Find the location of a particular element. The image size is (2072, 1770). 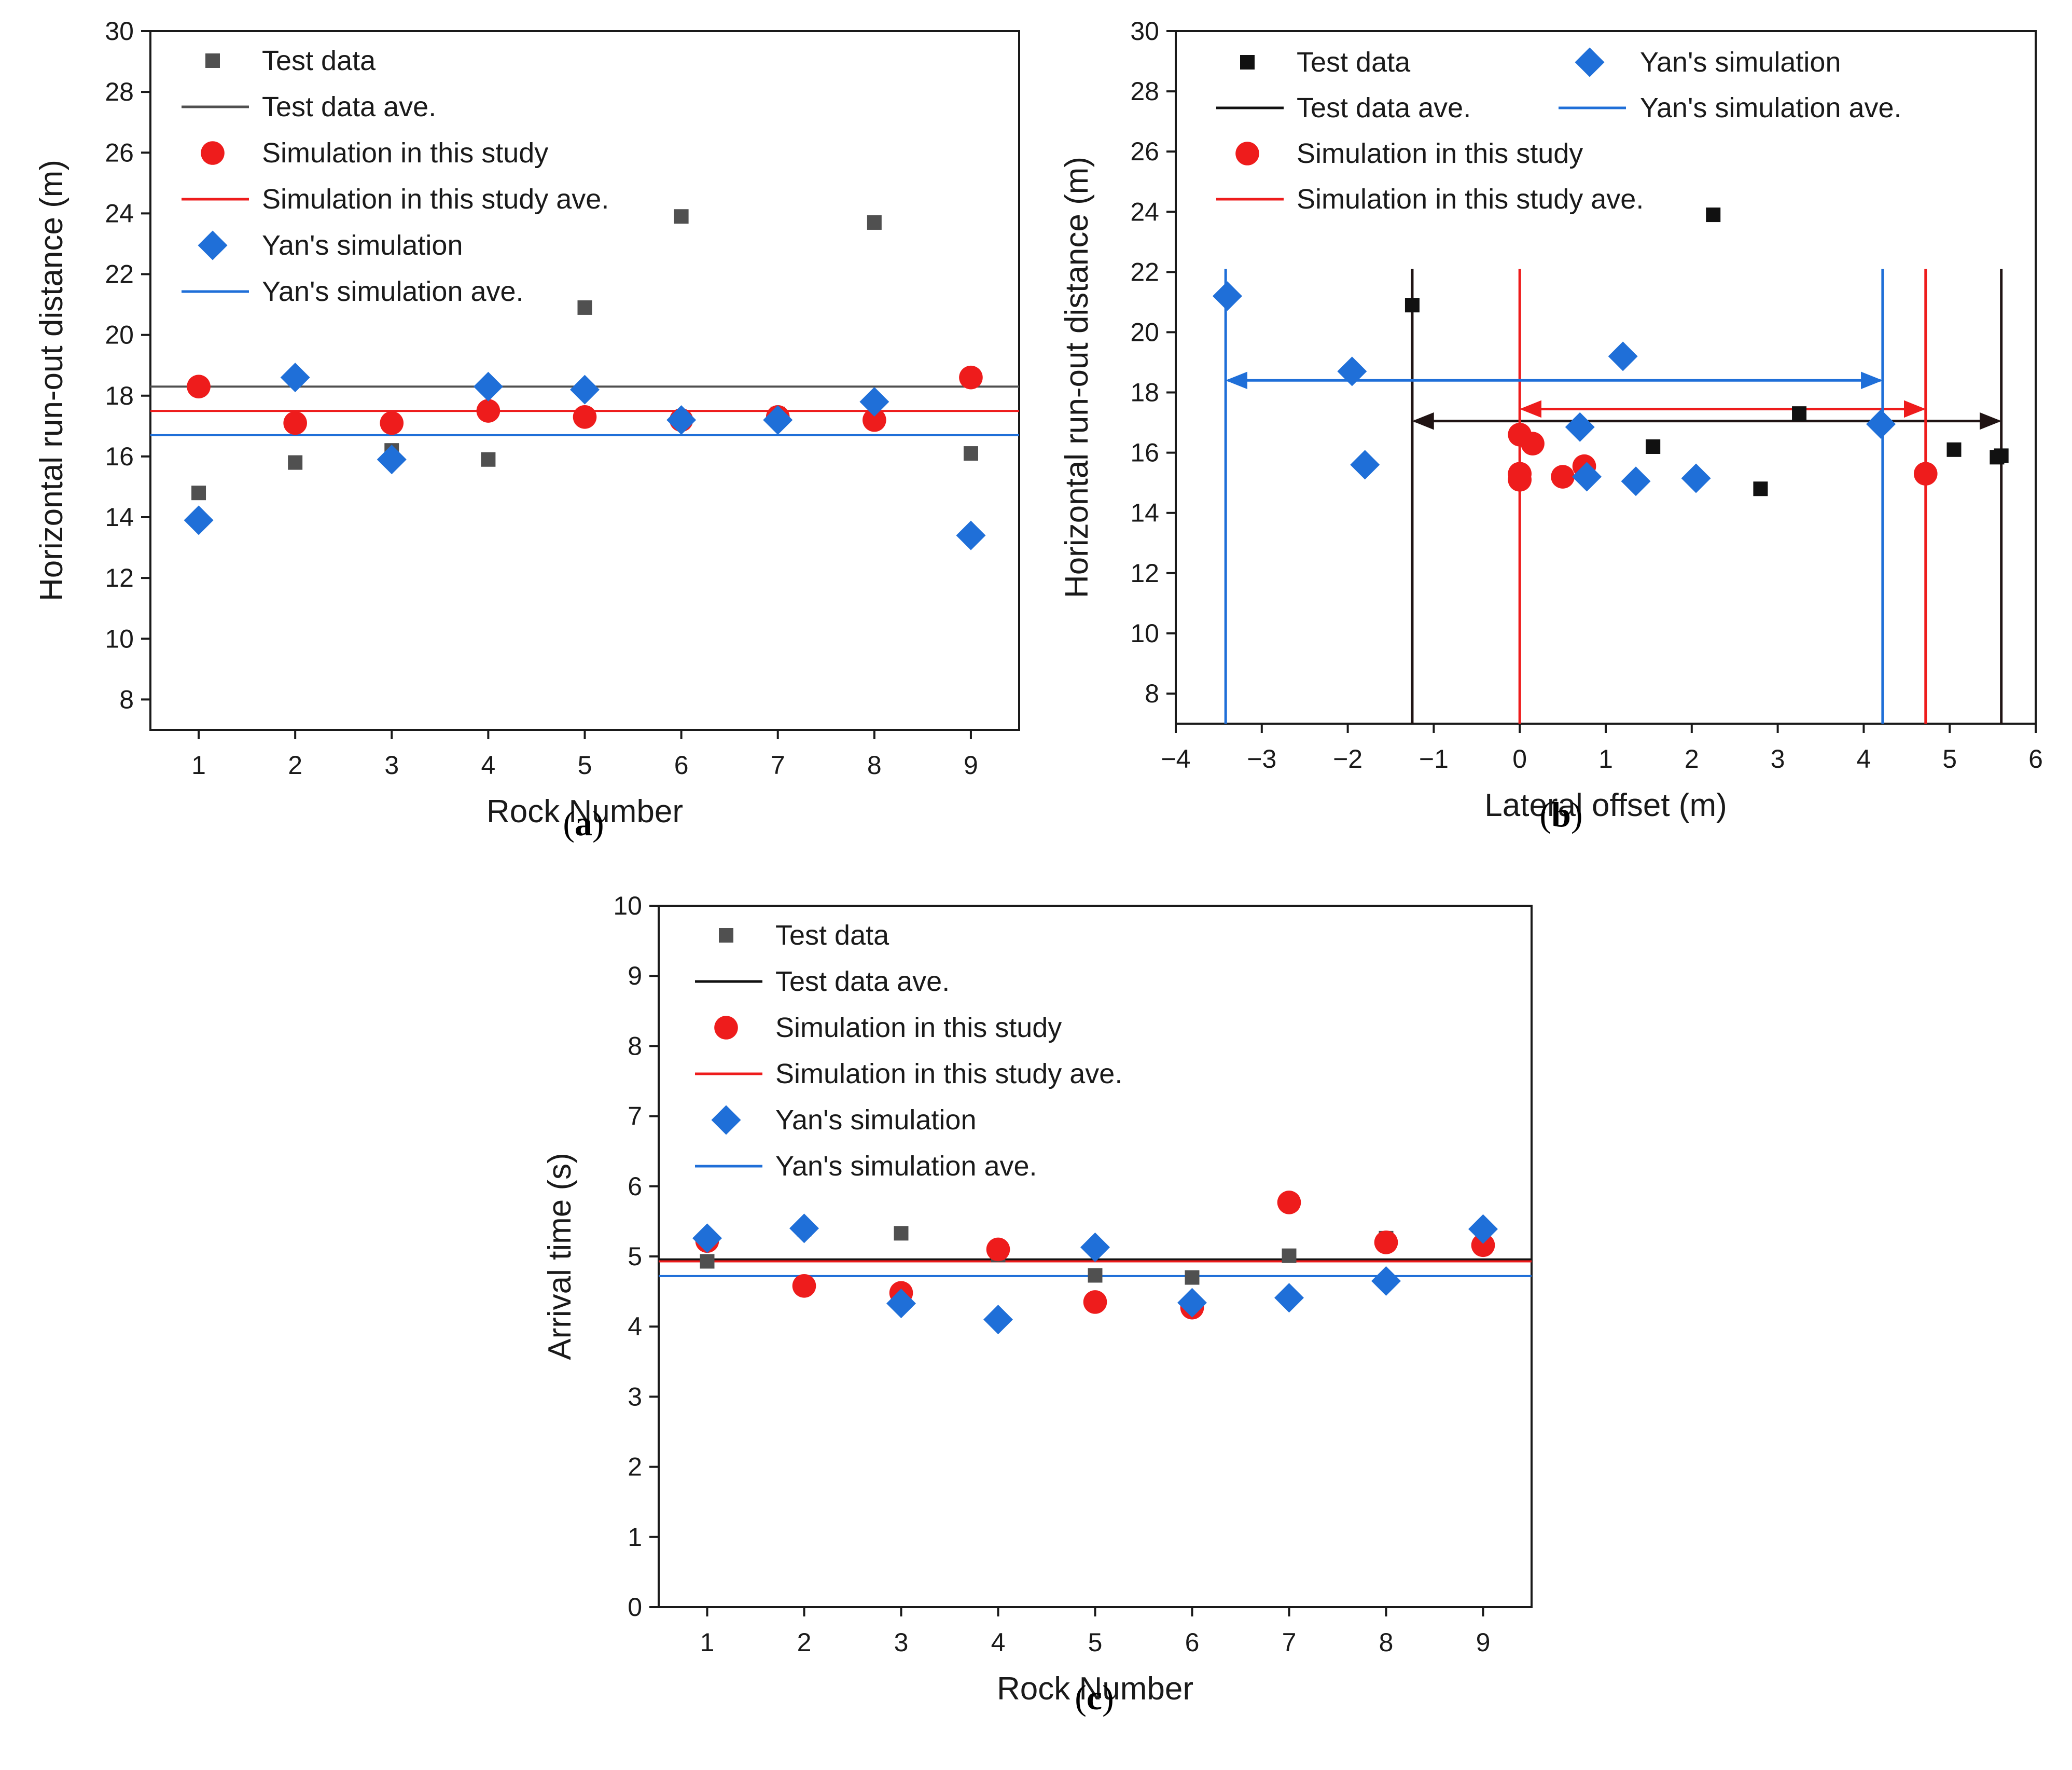

y-tick-label: 2 is located at coordinates (635, 1467).